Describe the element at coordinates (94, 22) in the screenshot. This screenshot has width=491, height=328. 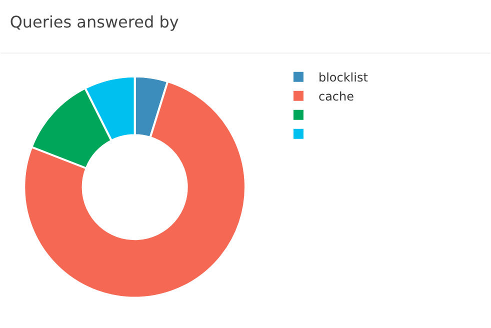
I see `chart-title: Queries answered by` at that location.